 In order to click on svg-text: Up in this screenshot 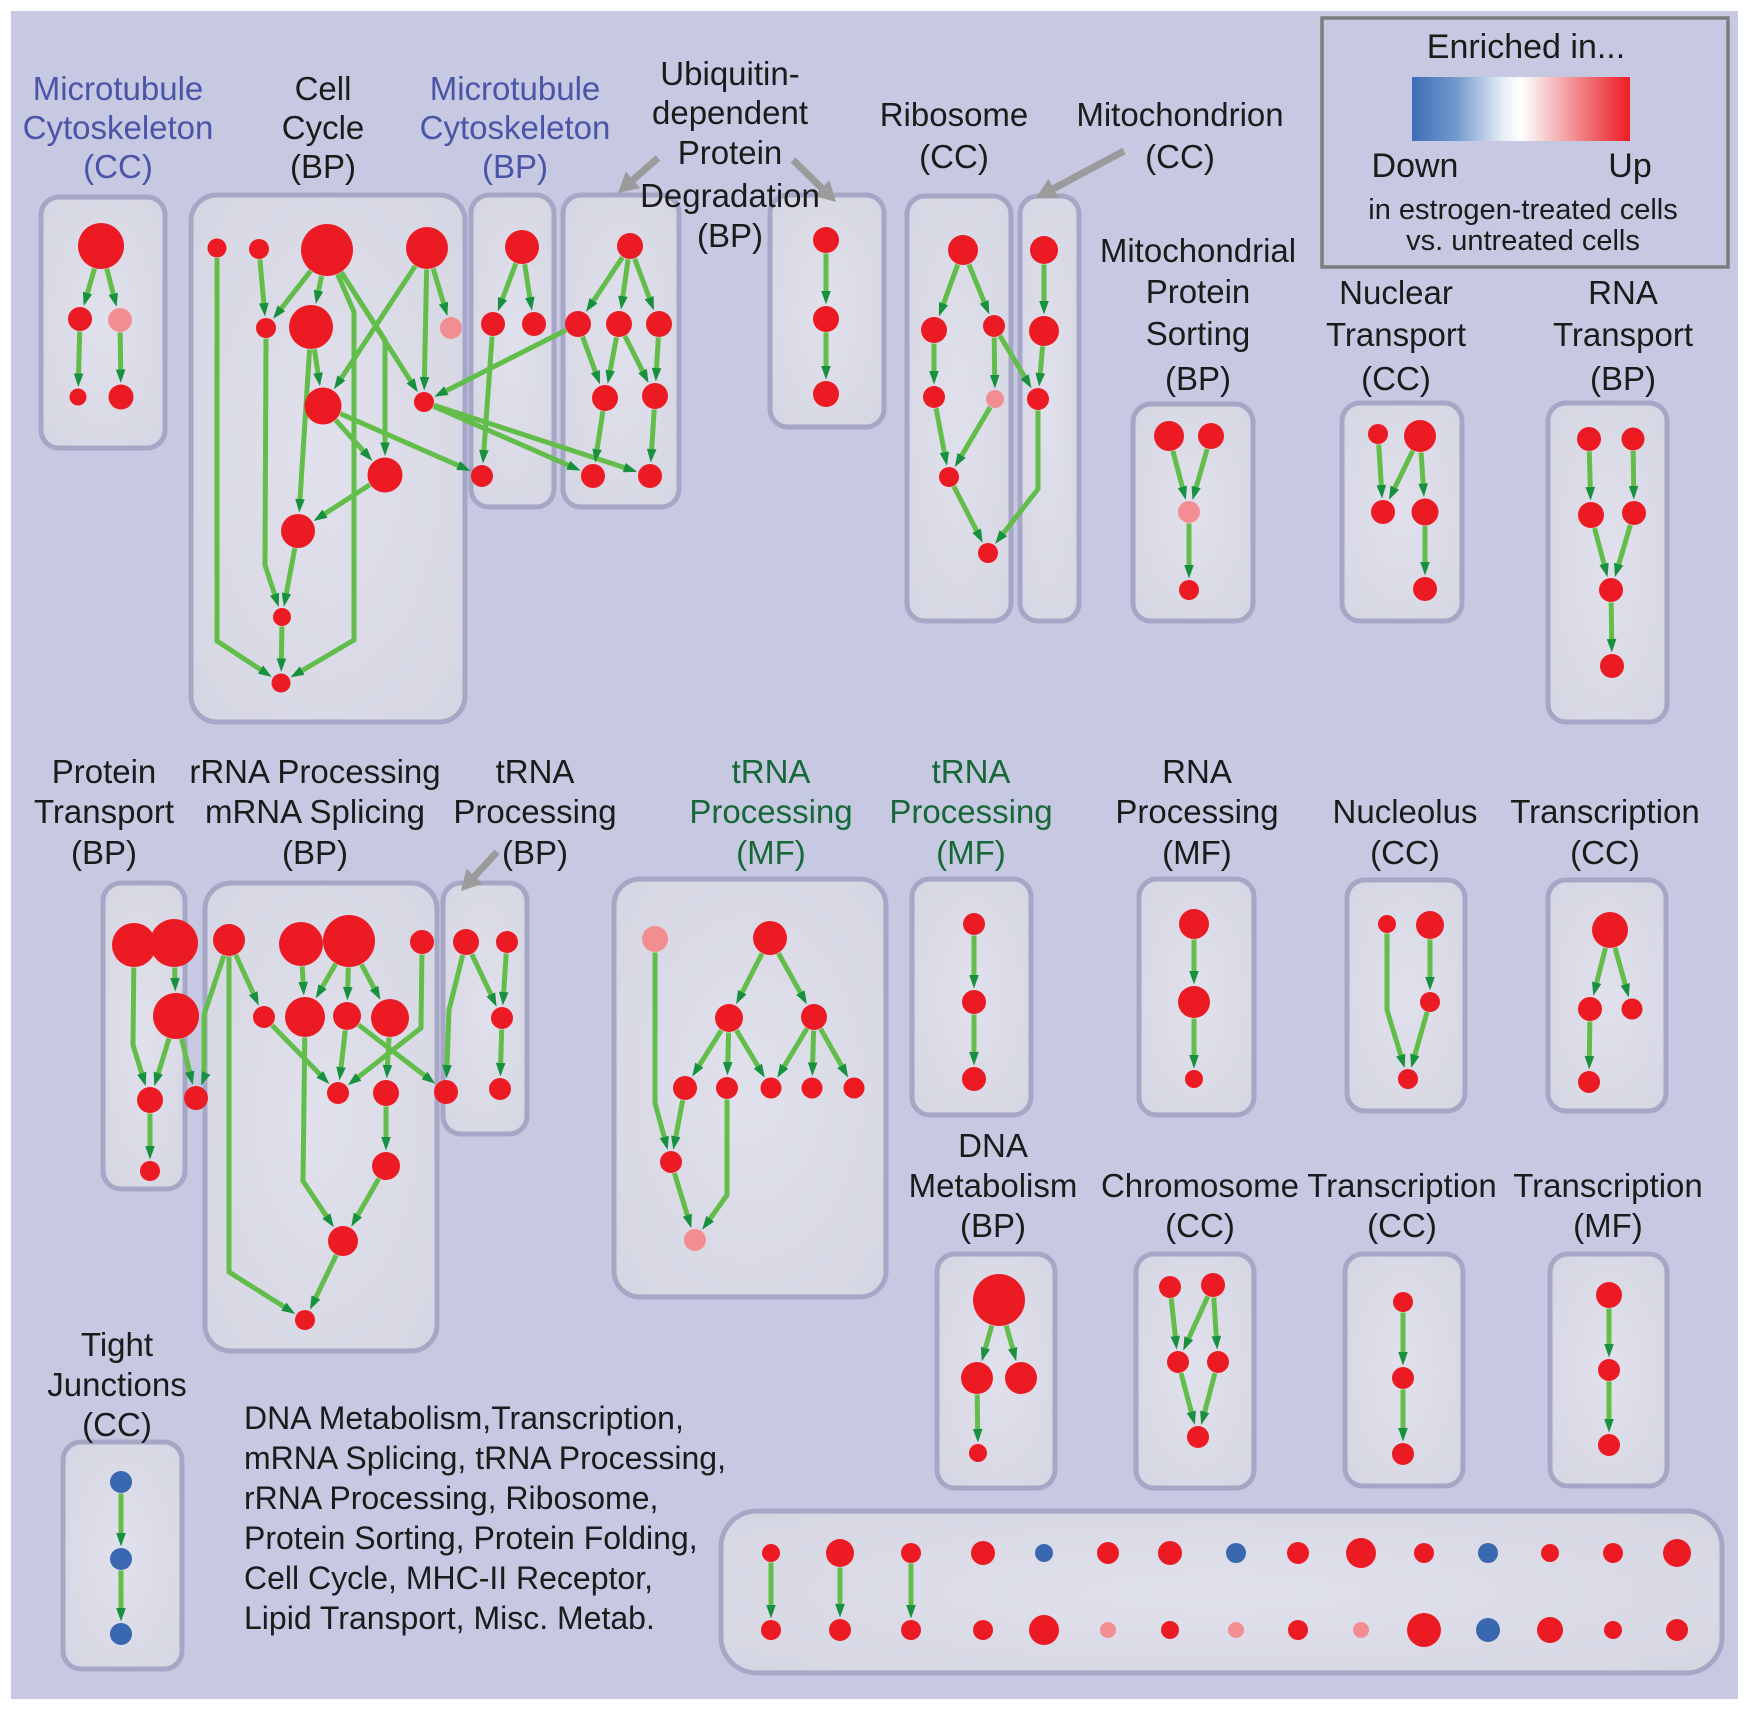, I will do `click(1629, 166)`.